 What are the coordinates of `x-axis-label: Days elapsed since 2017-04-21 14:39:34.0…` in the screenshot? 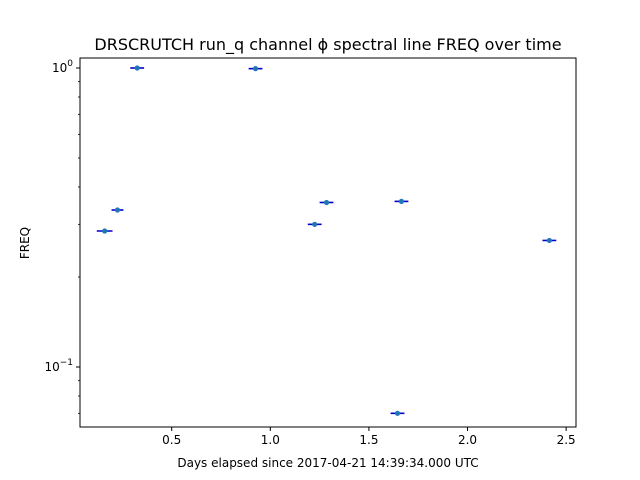 It's located at (327, 463).